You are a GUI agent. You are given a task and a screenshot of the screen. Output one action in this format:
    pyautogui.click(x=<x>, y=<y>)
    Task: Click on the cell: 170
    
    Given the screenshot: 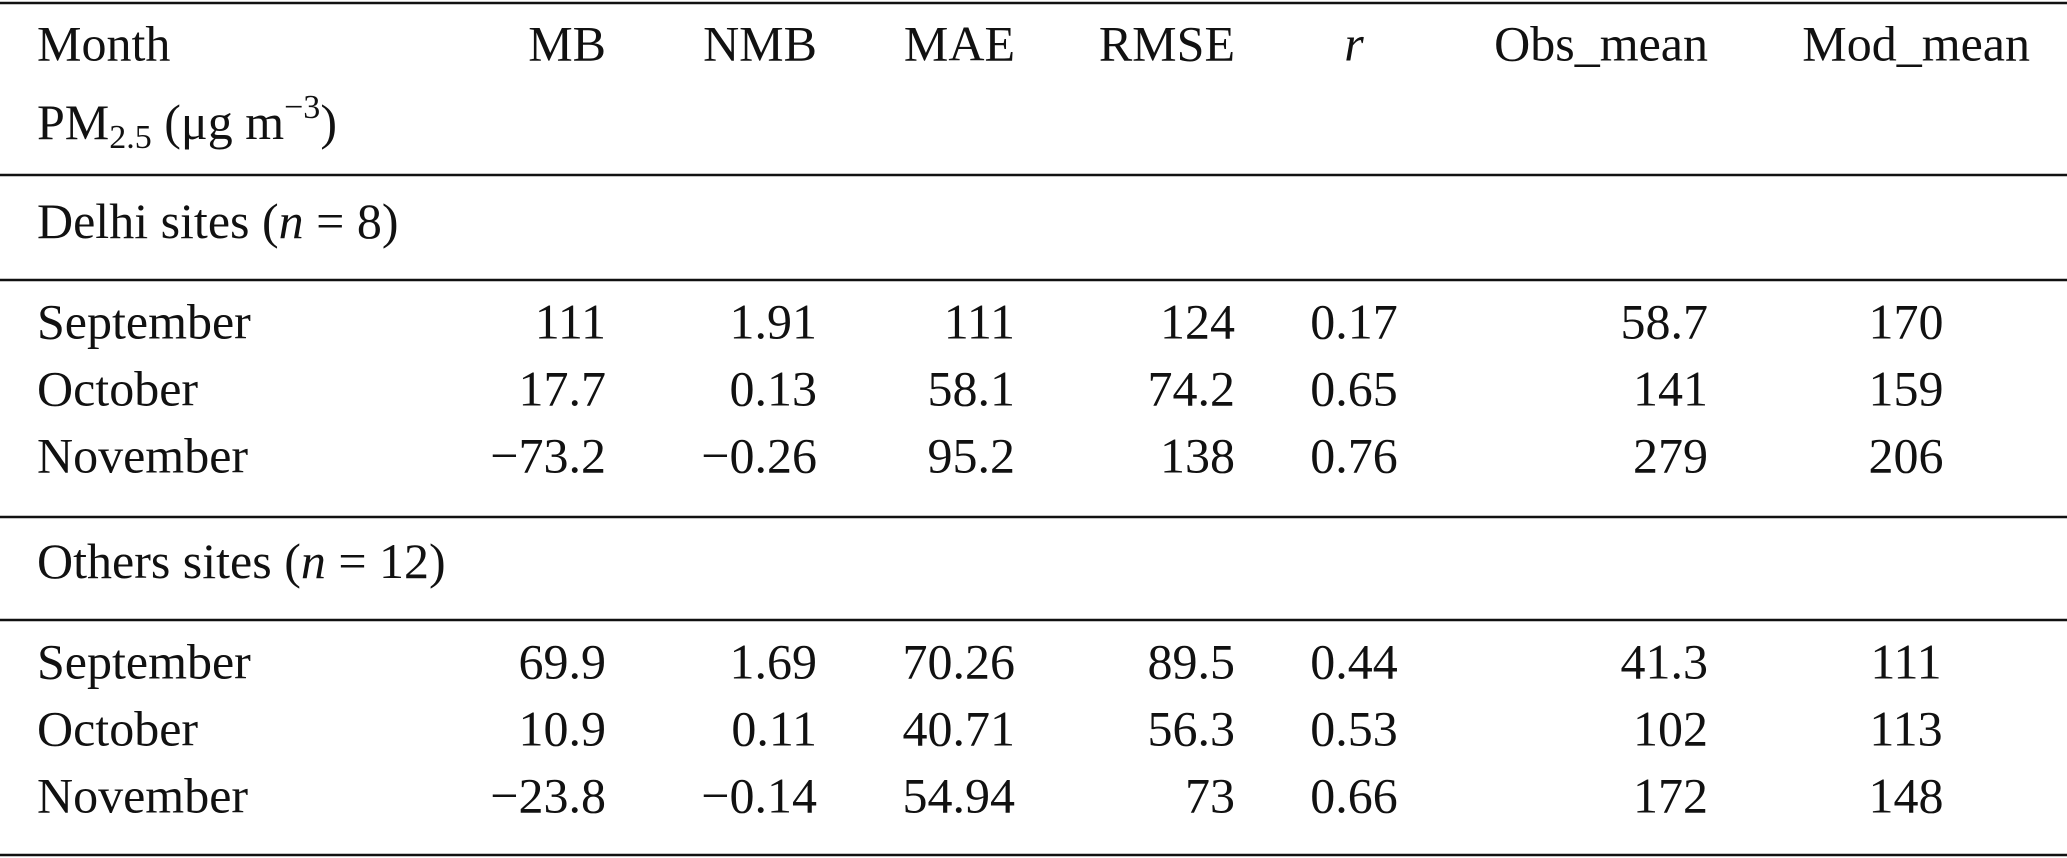 What is the action you would take?
    pyautogui.click(x=1906, y=321)
    